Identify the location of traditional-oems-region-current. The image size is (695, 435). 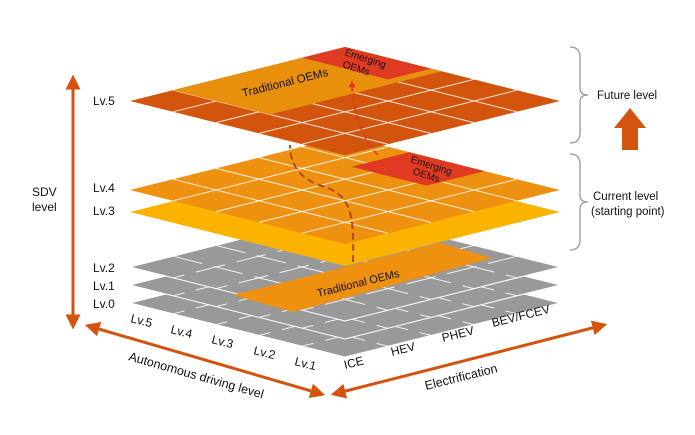
(362, 277).